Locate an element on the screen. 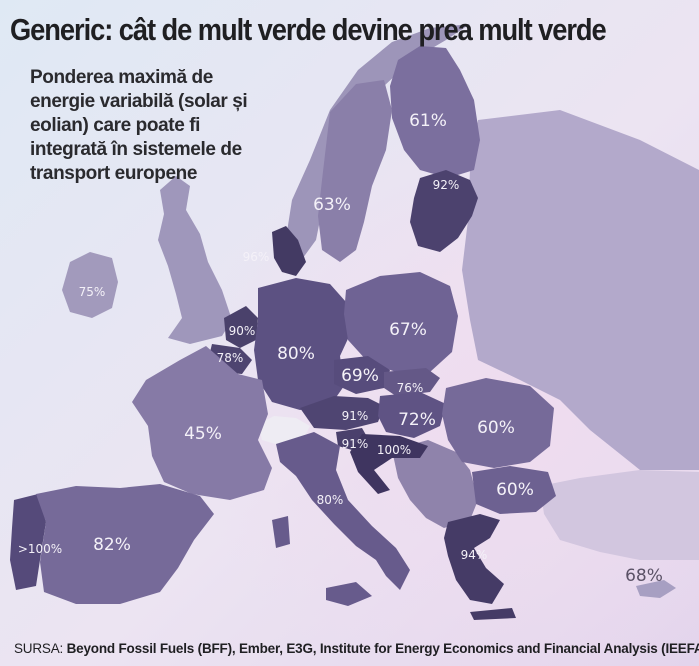 Image resolution: width=699 pixels, height=666 pixels. label-slovenia: 91% is located at coordinates (355, 444).